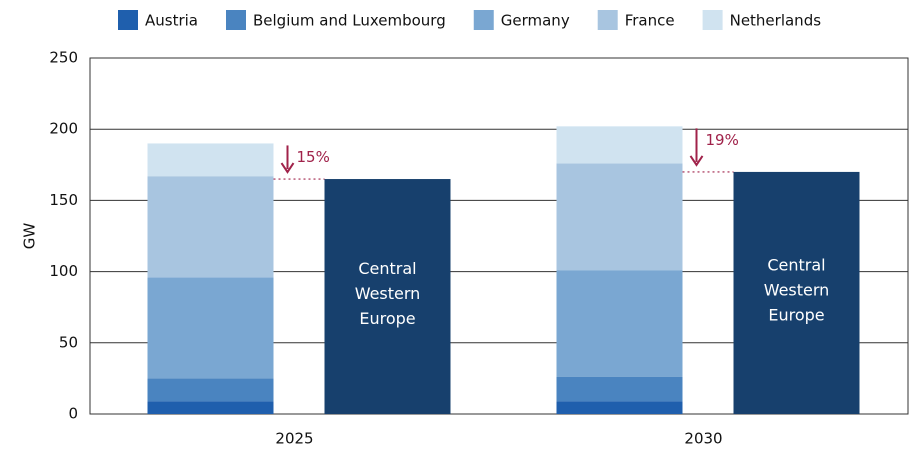 The height and width of the screenshot is (452, 922). I want to click on legend-label: Belgium and Luxembourg, so click(349, 21).